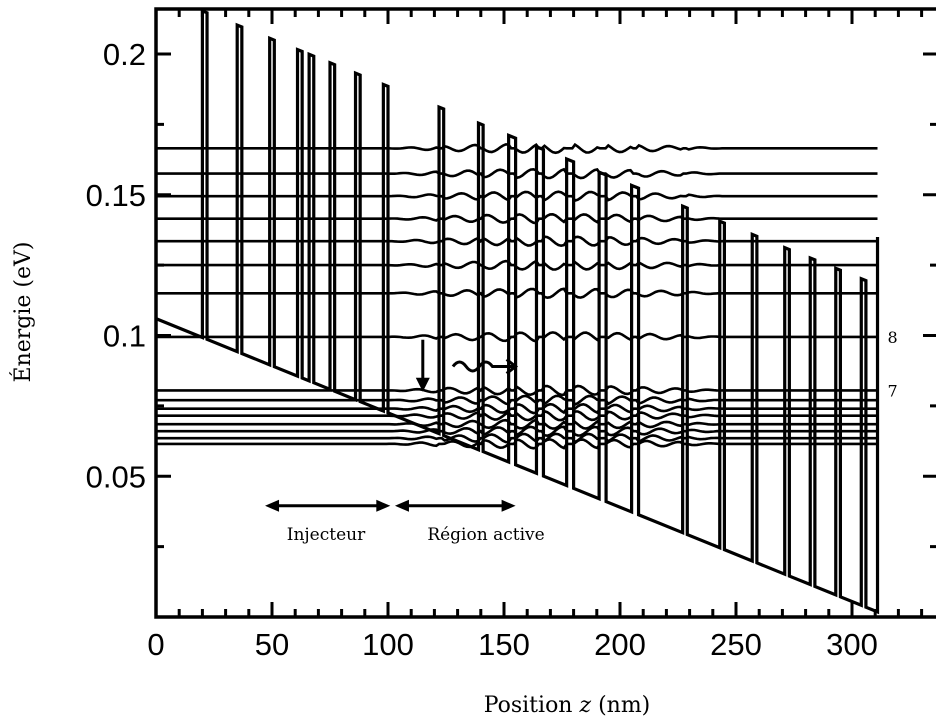  I want to click on photon-wave-arrow, so click(483, 366).